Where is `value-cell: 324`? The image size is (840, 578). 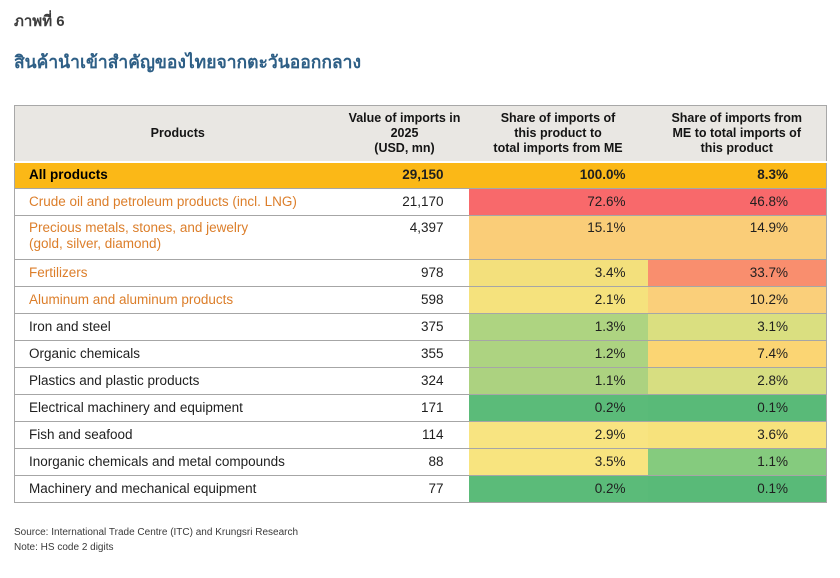 value-cell: 324 is located at coordinates (404, 381).